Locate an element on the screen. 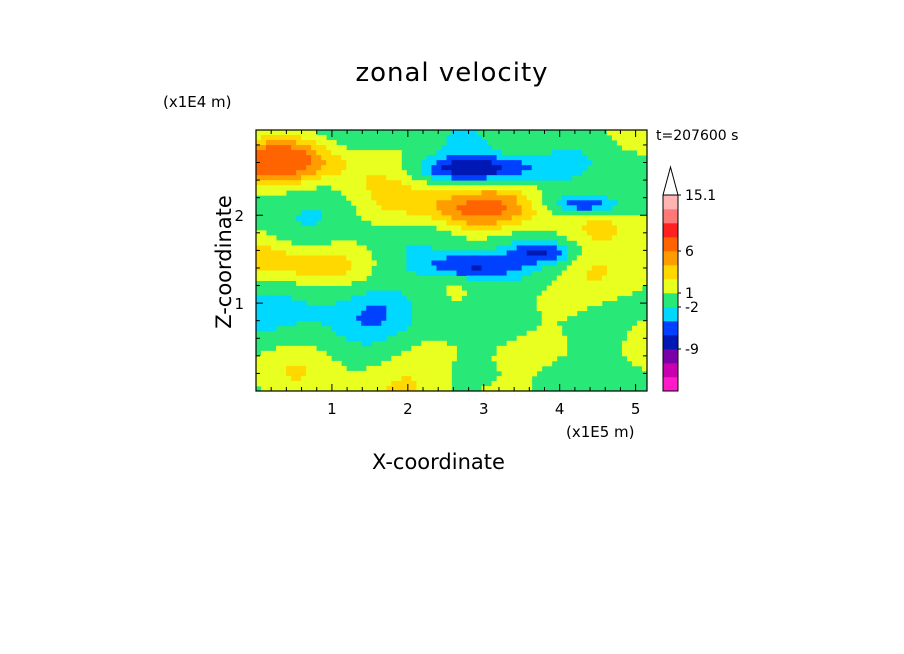 Image resolution: width=904 pixels, height=654 pixels. x-tick-label: 2 is located at coordinates (408, 409).